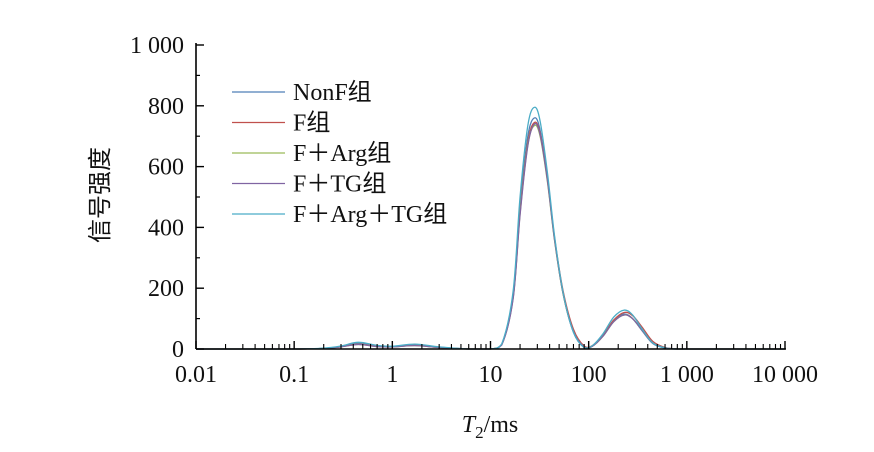  Describe the element at coordinates (178, 350) in the screenshot. I see `y-tick-label: 0` at that location.